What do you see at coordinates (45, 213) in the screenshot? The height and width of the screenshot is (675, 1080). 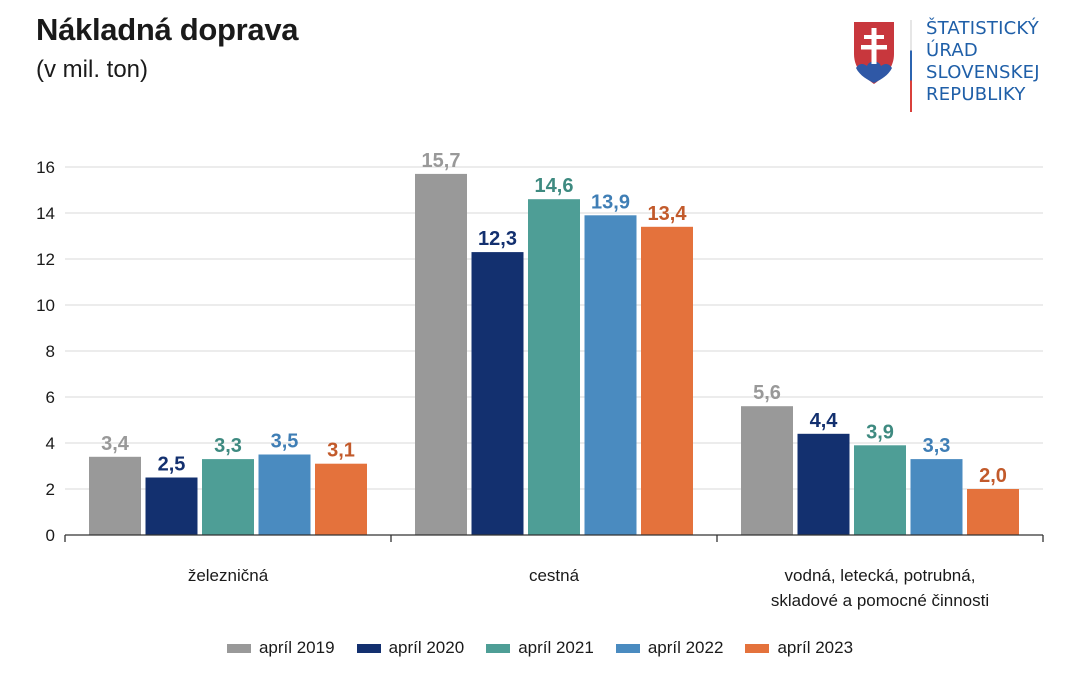 I see `y-tick-label: 14` at bounding box center [45, 213].